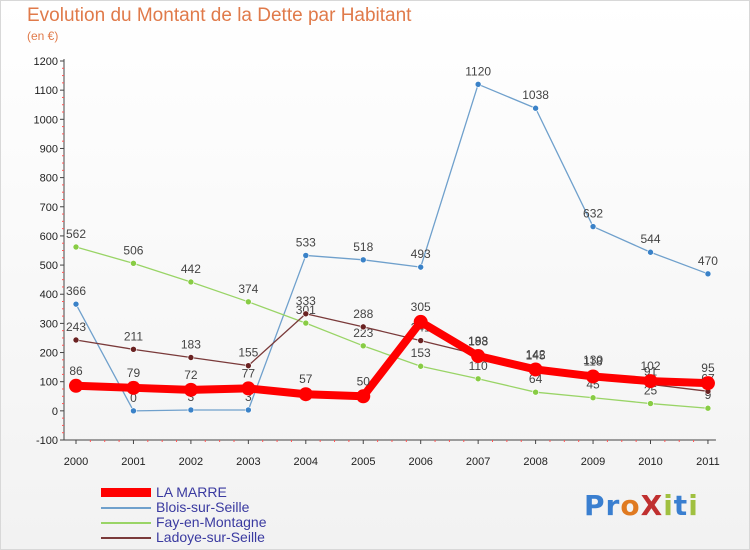 The height and width of the screenshot is (550, 750). What do you see at coordinates (306, 301) in the screenshot?
I see `data-label-ladoye-sur-seille: 333` at bounding box center [306, 301].